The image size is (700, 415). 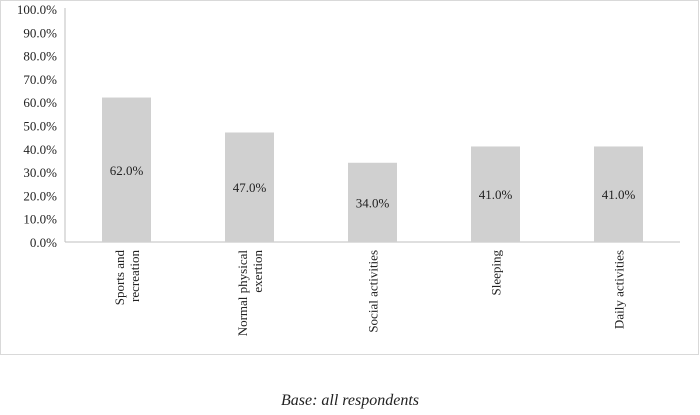 I want to click on data-label: 47.0%, so click(x=250, y=187).